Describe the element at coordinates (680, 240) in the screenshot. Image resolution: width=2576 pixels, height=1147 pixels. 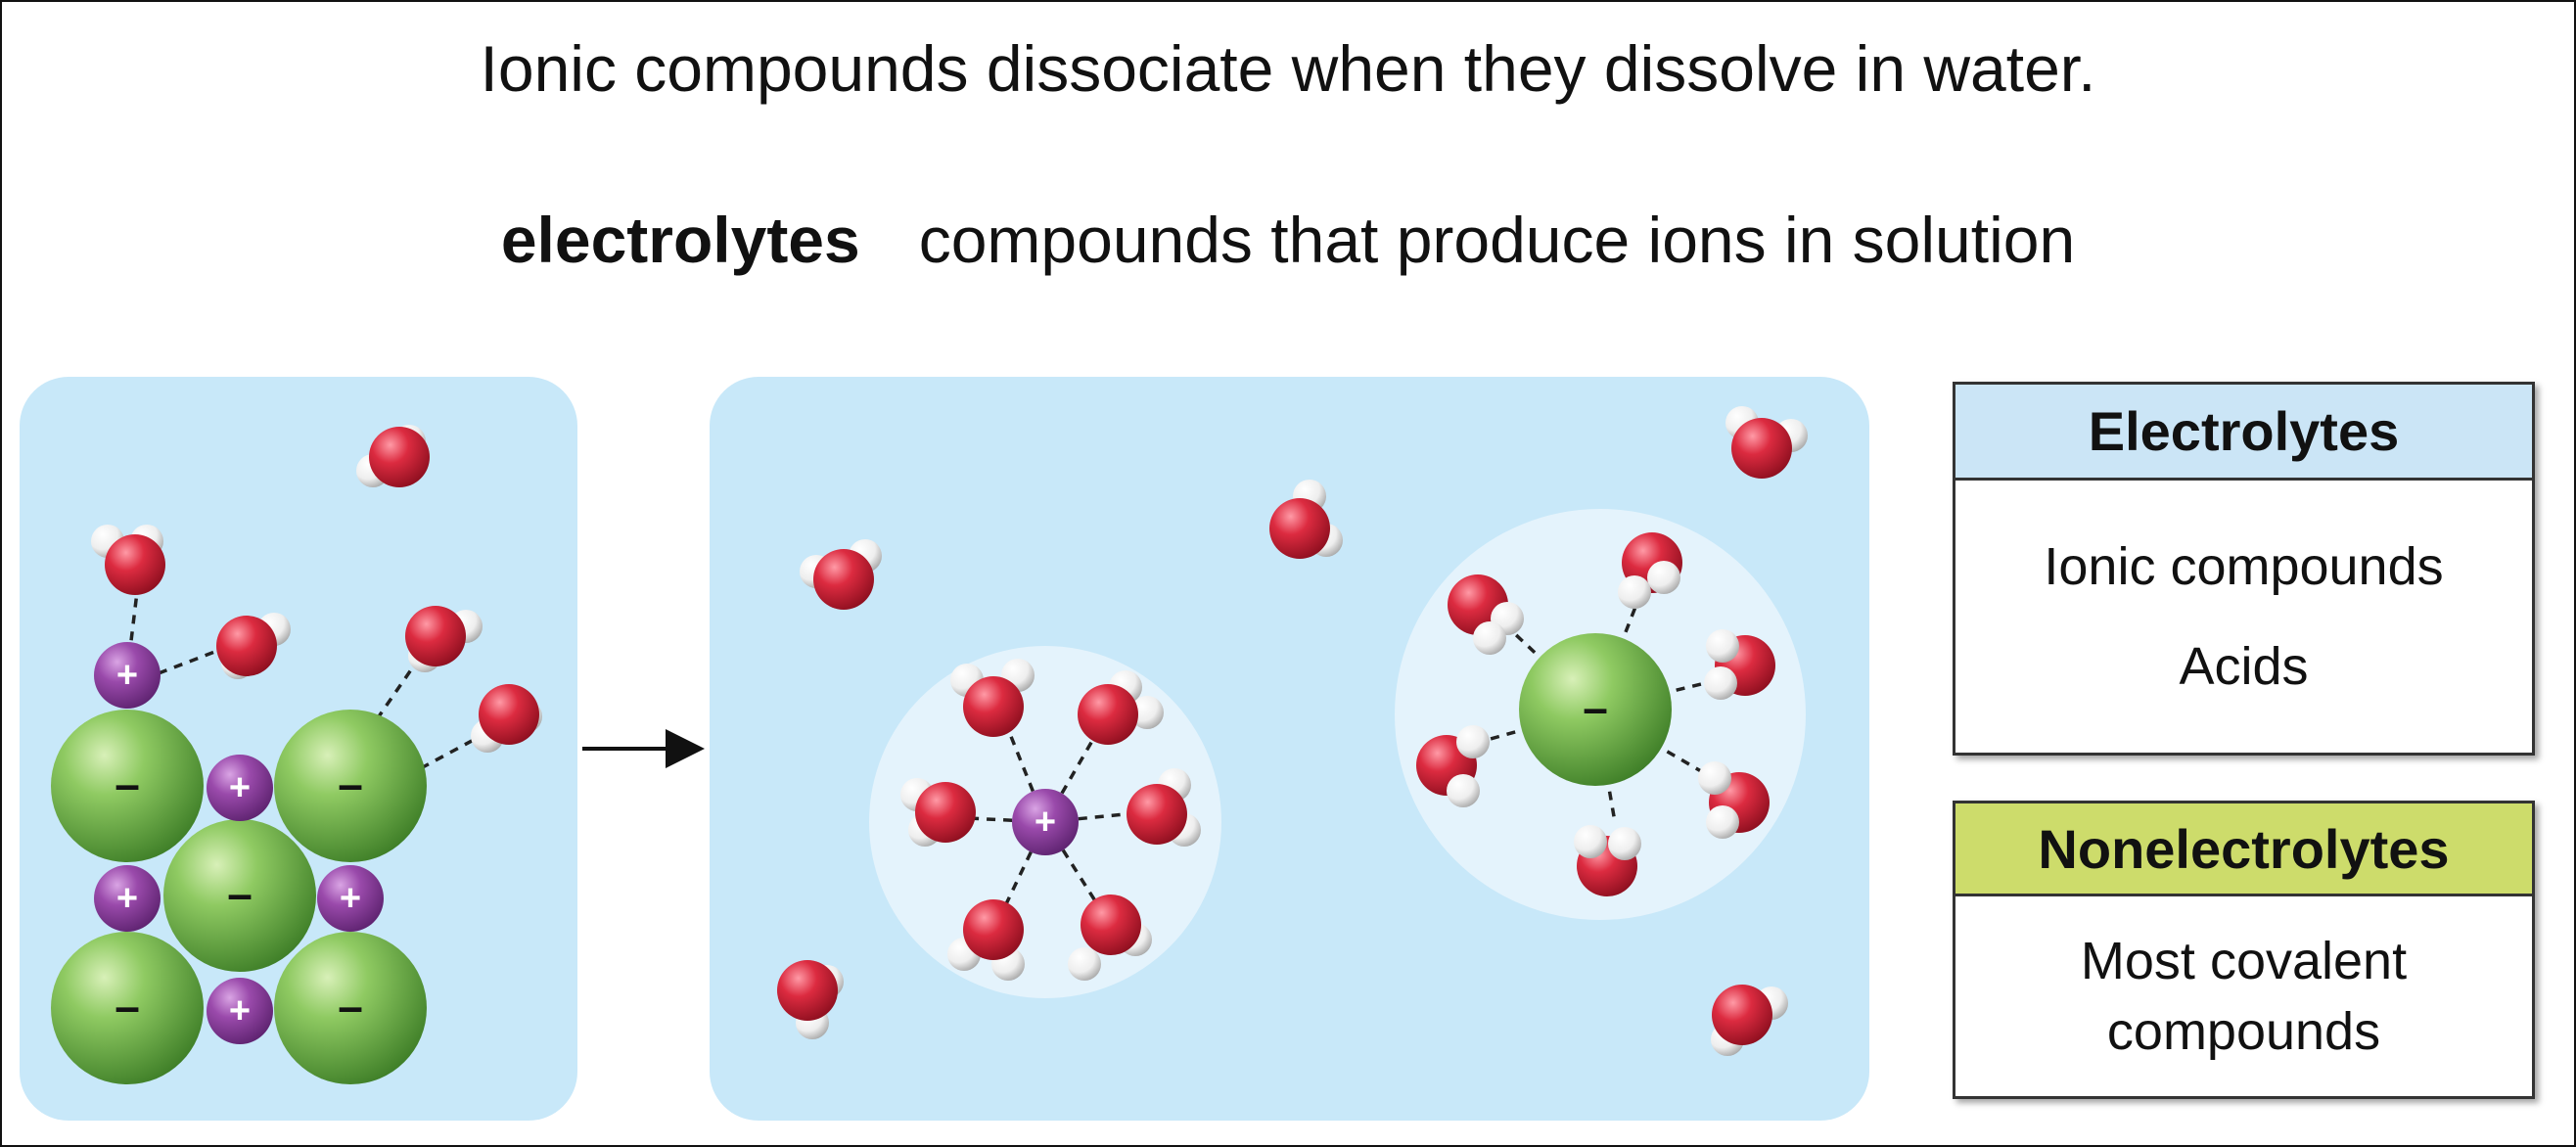
I see `definition-term: electrolytes` at that location.